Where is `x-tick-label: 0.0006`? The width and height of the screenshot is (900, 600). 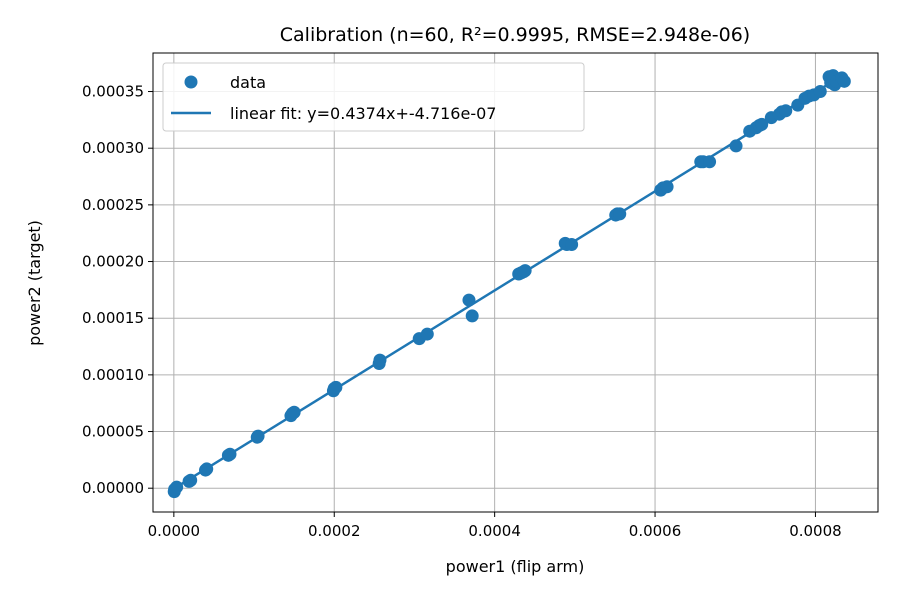
x-tick-label: 0.0006 is located at coordinates (655, 531).